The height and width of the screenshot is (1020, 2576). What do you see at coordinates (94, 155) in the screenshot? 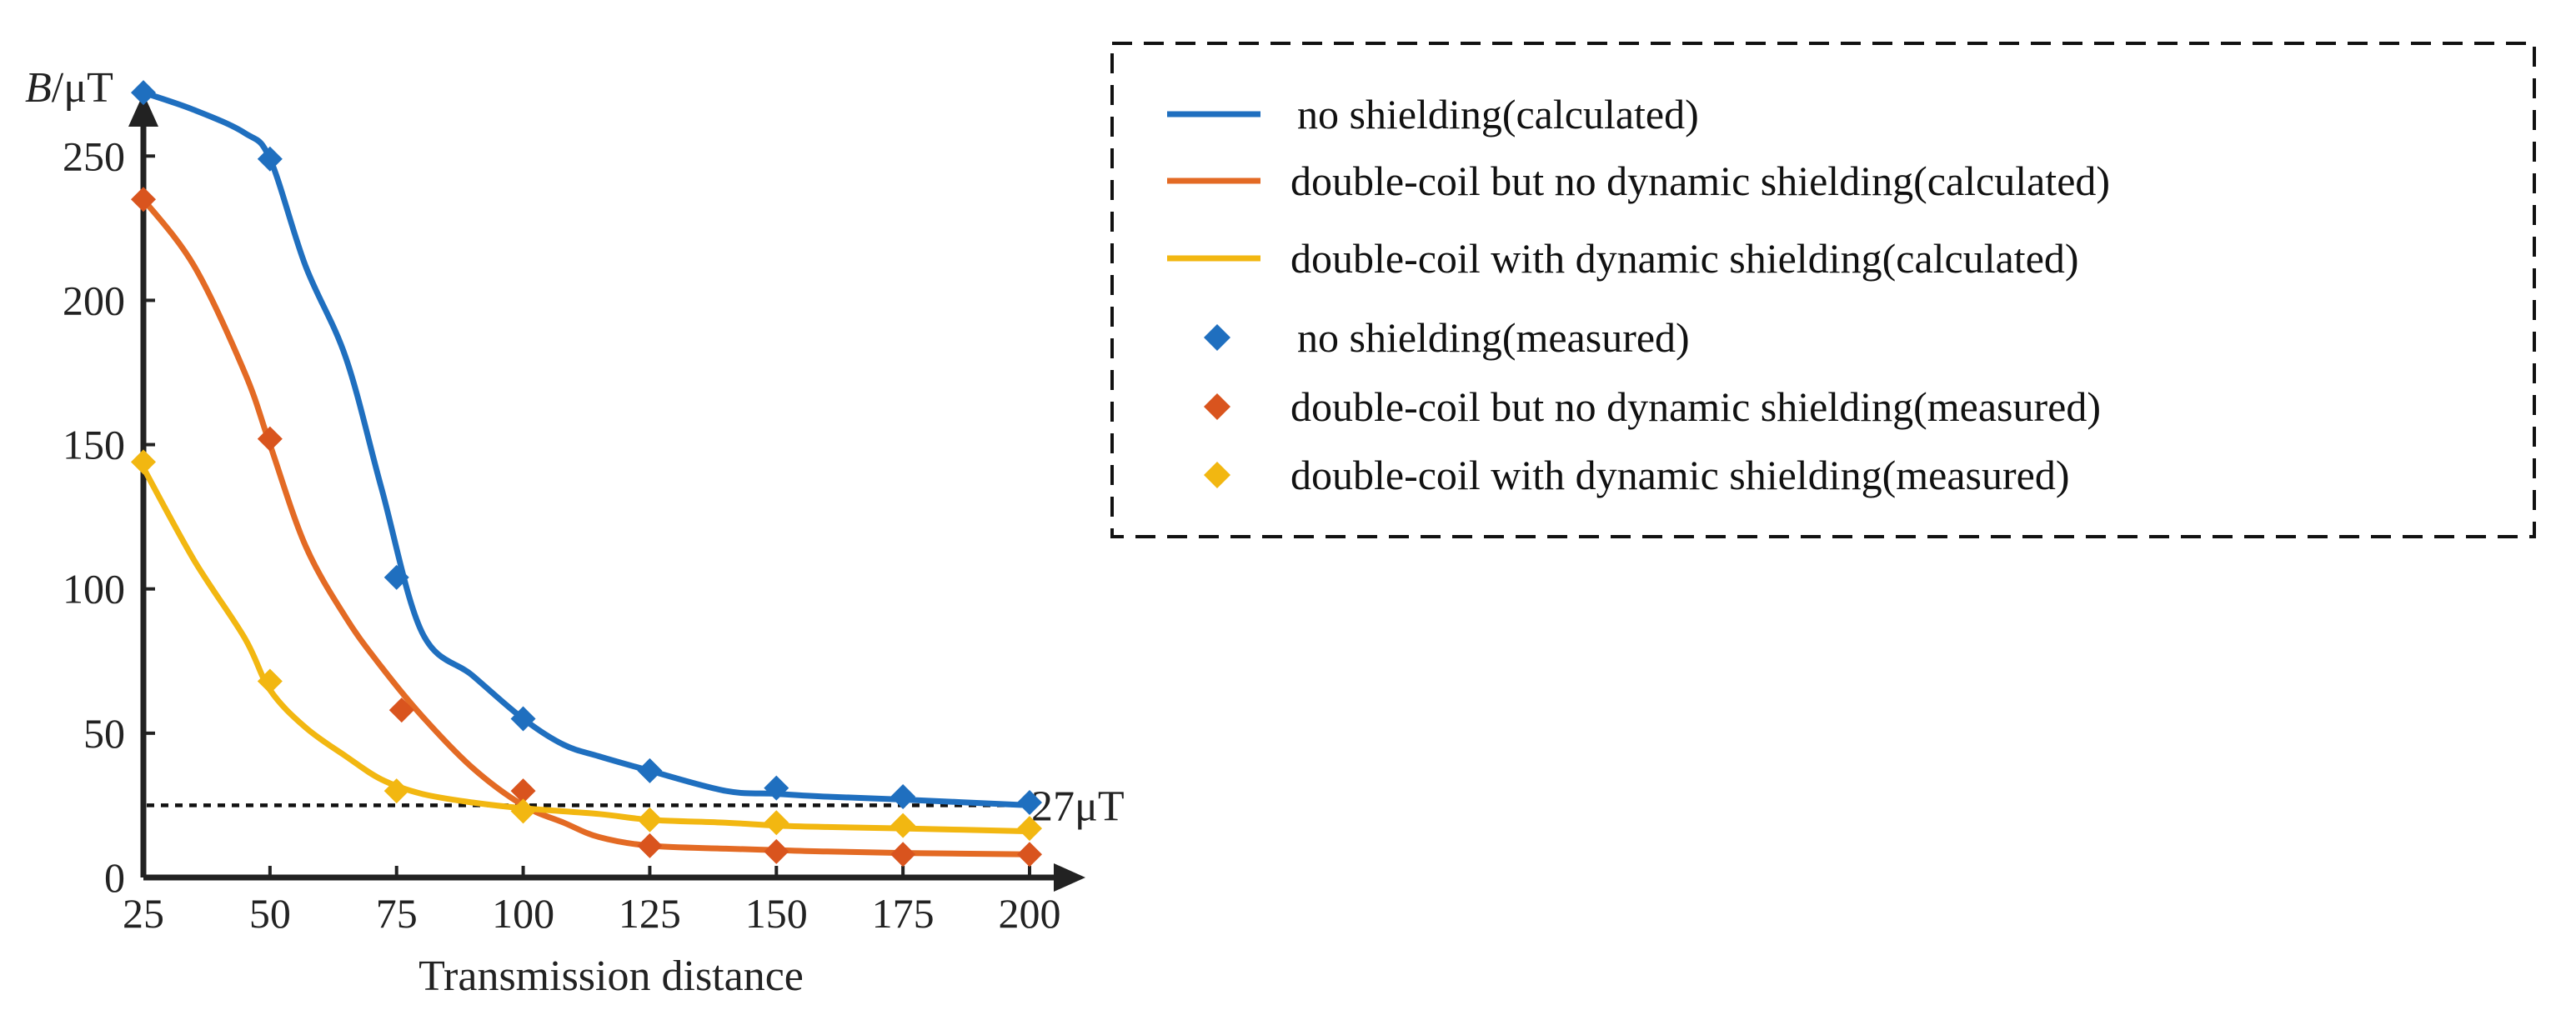
I see `y-tick-label: 250` at bounding box center [94, 155].